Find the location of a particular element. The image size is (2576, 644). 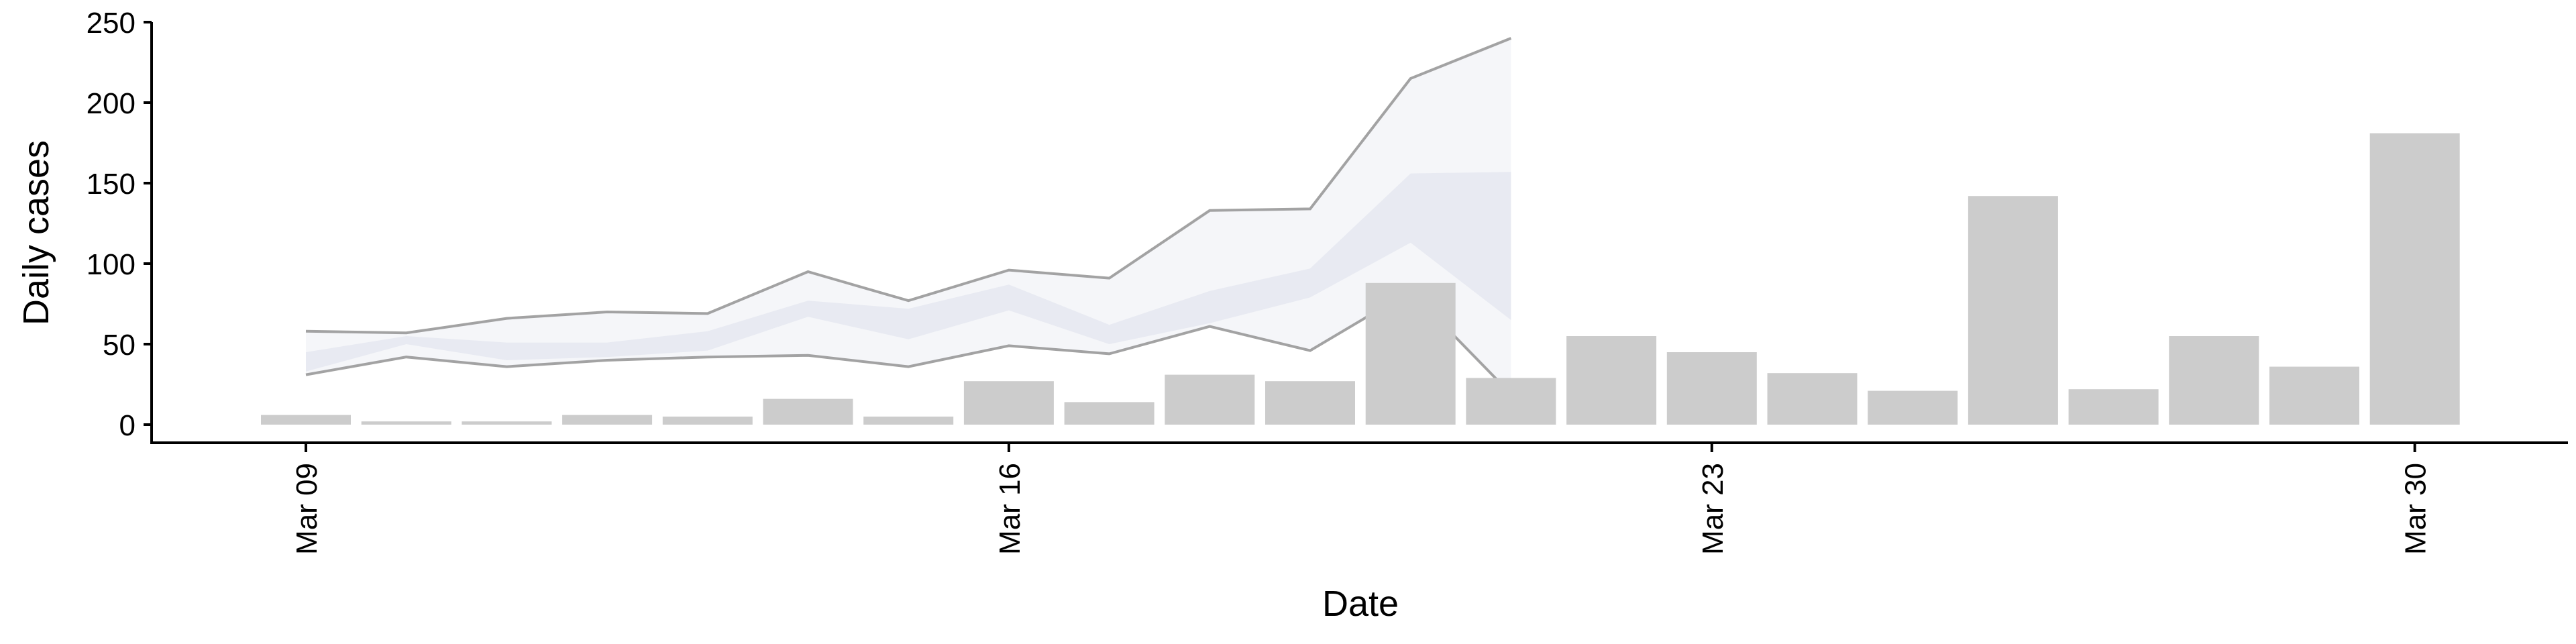

inner-band-area is located at coordinates (908, 272).